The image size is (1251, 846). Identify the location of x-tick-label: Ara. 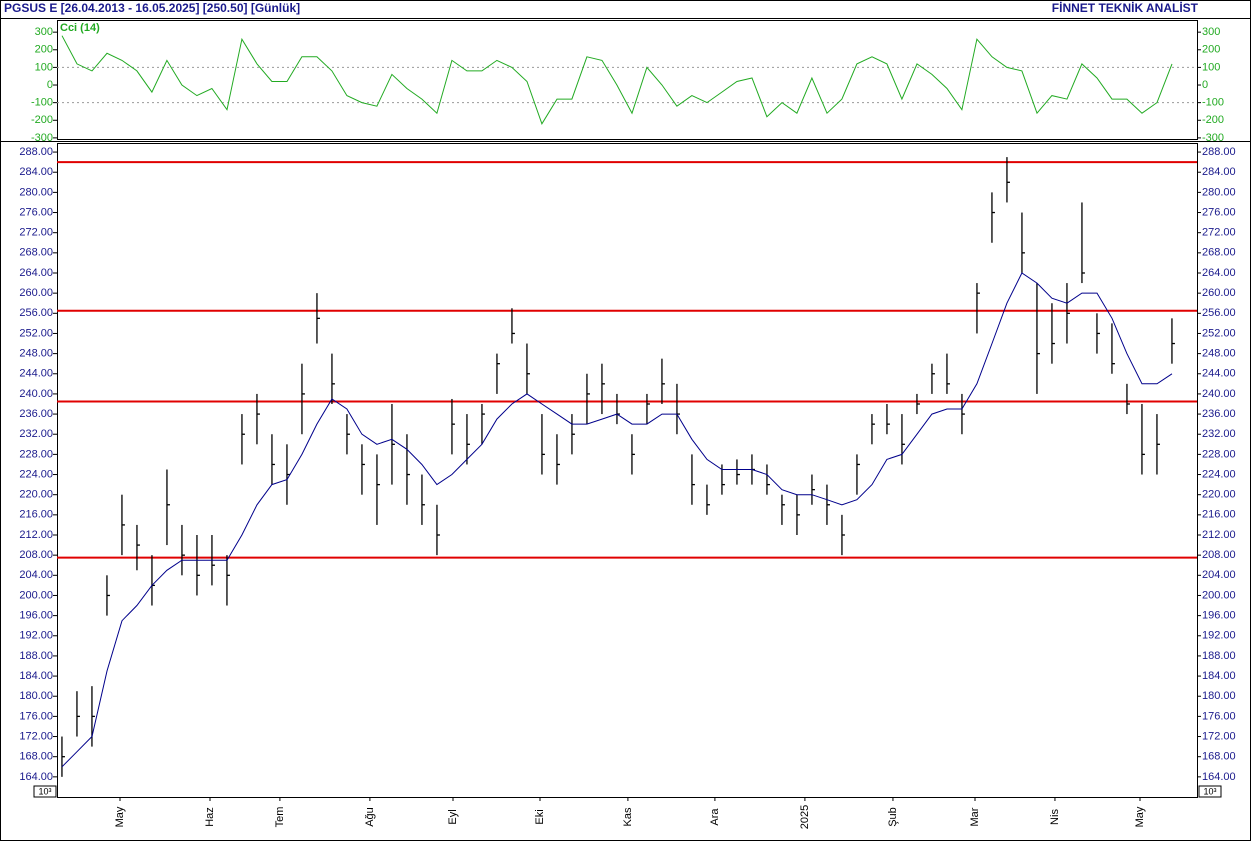
(715, 817).